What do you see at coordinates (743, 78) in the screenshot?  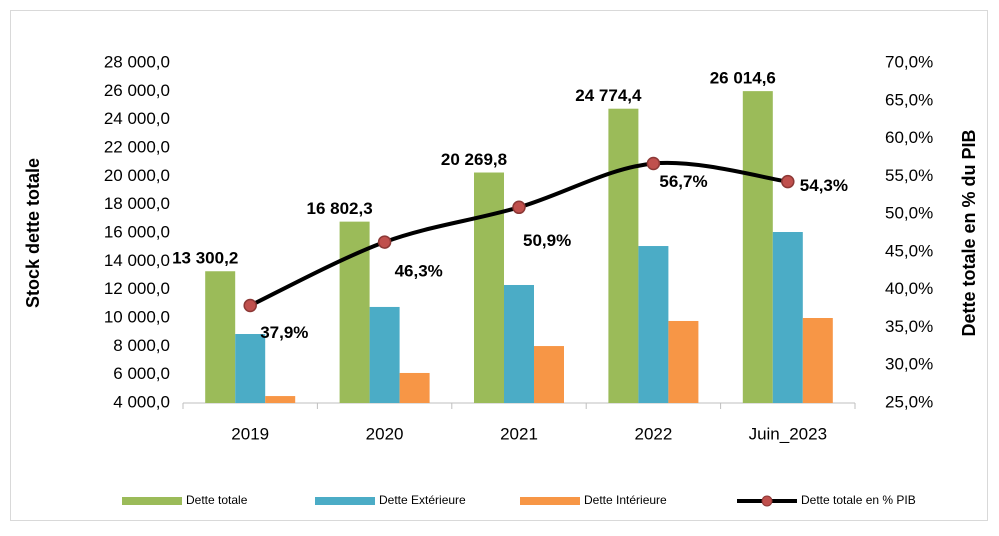 I see `bar-value-label: 26 014,6` at bounding box center [743, 78].